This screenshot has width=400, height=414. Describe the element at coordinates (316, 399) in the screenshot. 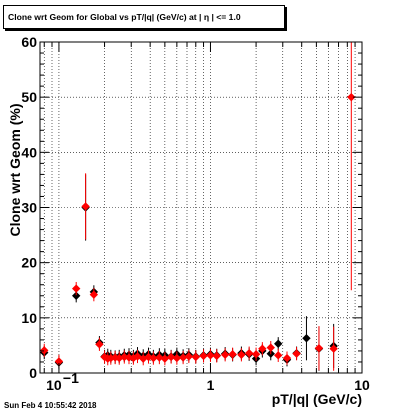

I see `x-axis-label: pT/|q| (GeV/c)` at that location.